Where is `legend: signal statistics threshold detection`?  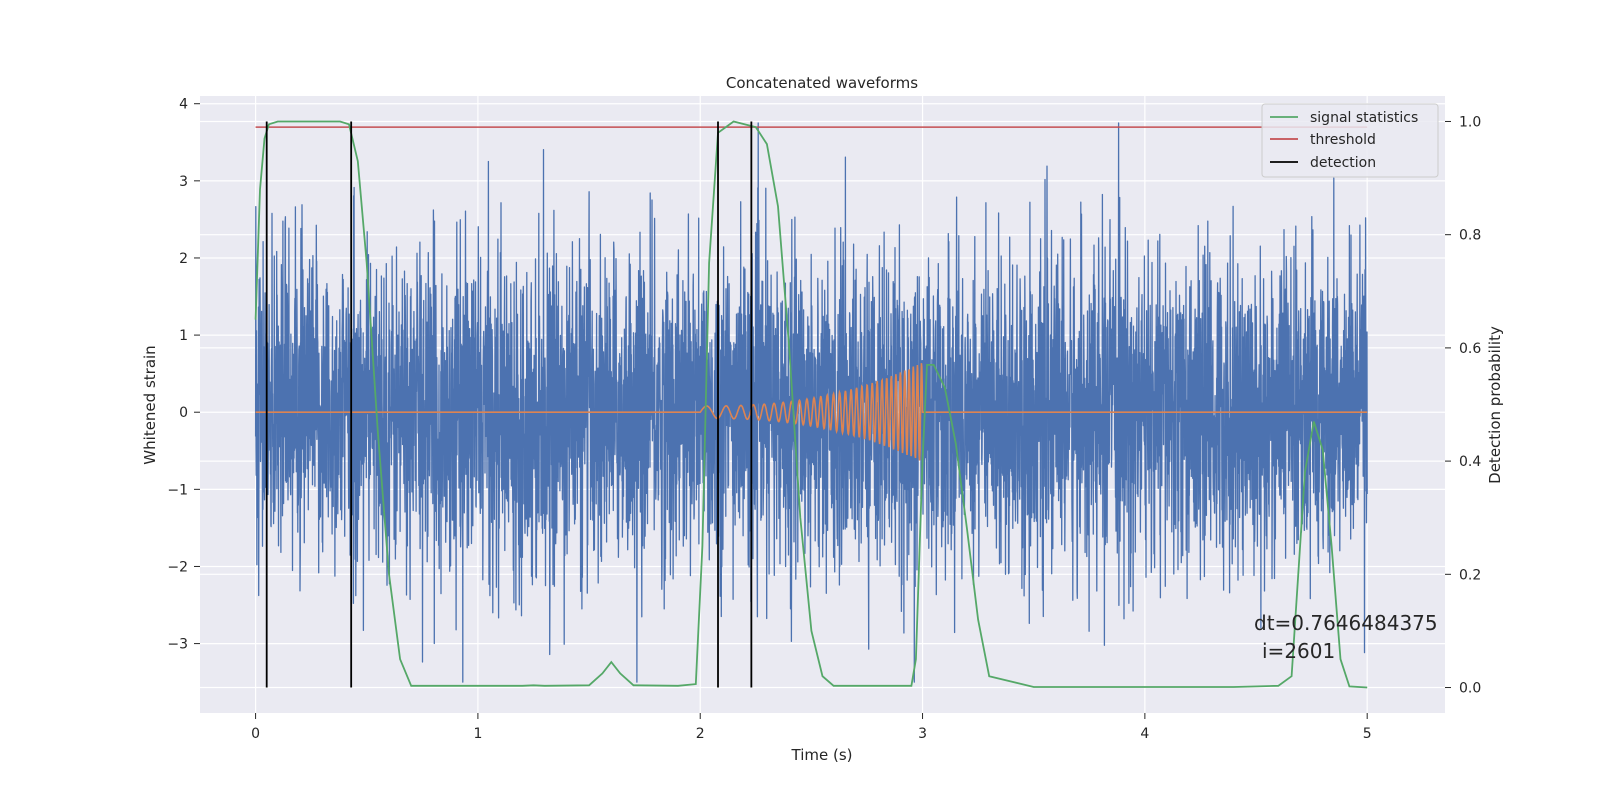 legend: signal statistics threshold detection is located at coordinates (1350, 140).